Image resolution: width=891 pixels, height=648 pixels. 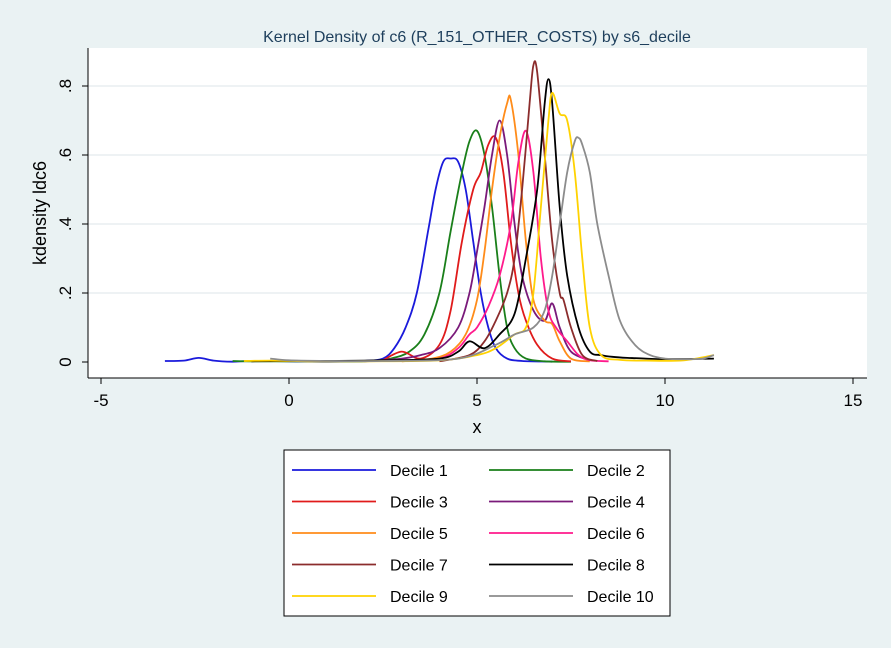 I want to click on legend-label: Decile 8, so click(x=616, y=566).